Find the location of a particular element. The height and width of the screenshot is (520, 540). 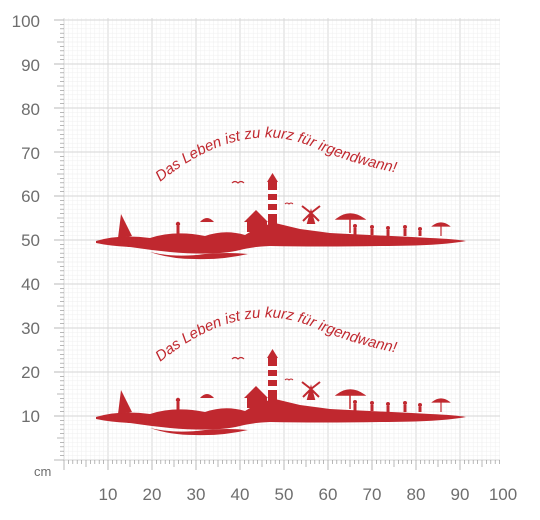

x-label-70: 70 is located at coordinates (372, 494).